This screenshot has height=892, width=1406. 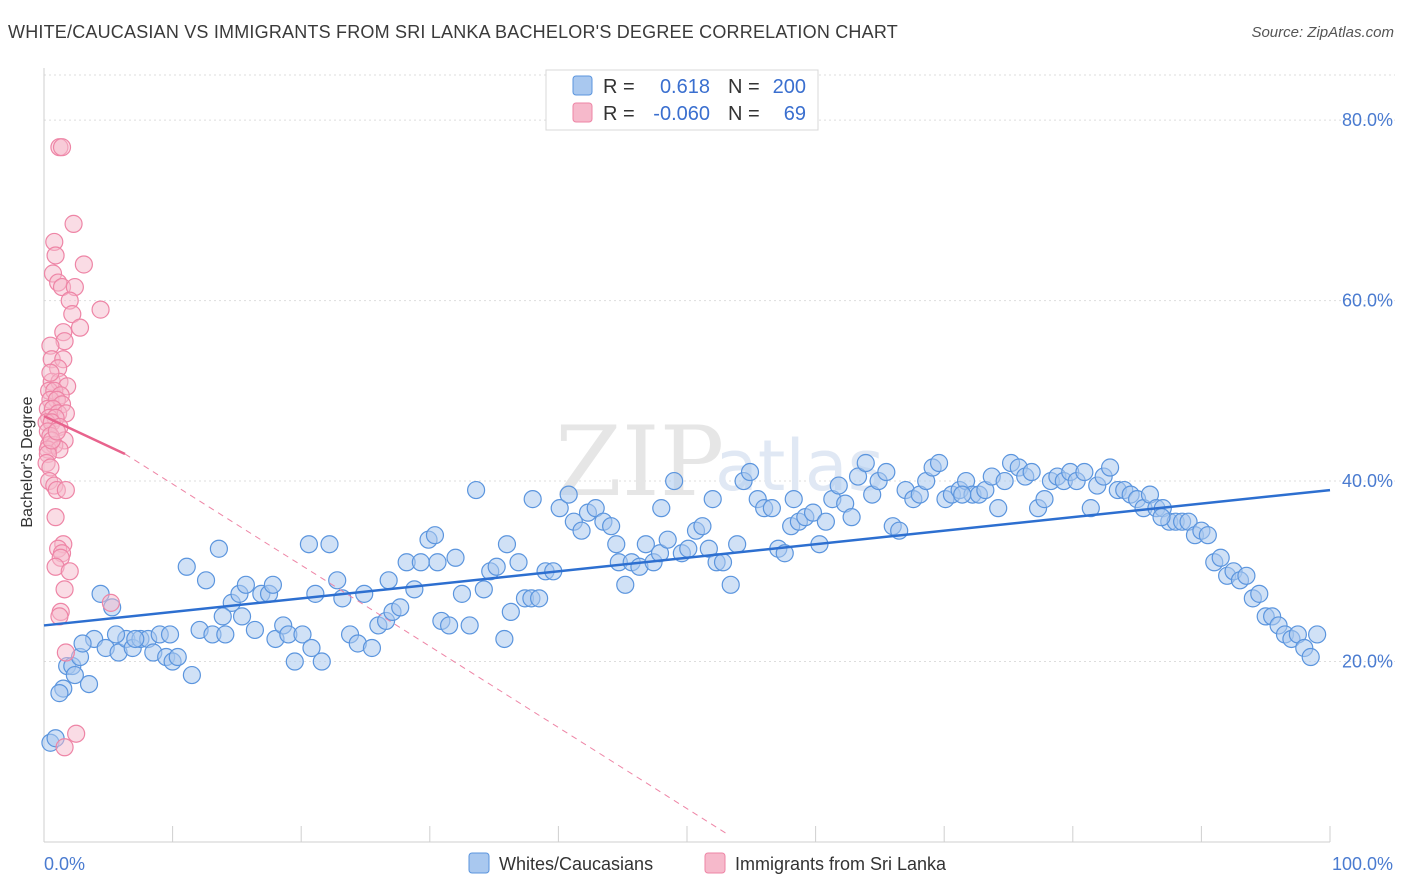 What do you see at coordinates (1367, 390) in the screenshot?
I see `y-tick-labels: 20.0% 40.0% 60.0% 80.0%` at bounding box center [1367, 390].